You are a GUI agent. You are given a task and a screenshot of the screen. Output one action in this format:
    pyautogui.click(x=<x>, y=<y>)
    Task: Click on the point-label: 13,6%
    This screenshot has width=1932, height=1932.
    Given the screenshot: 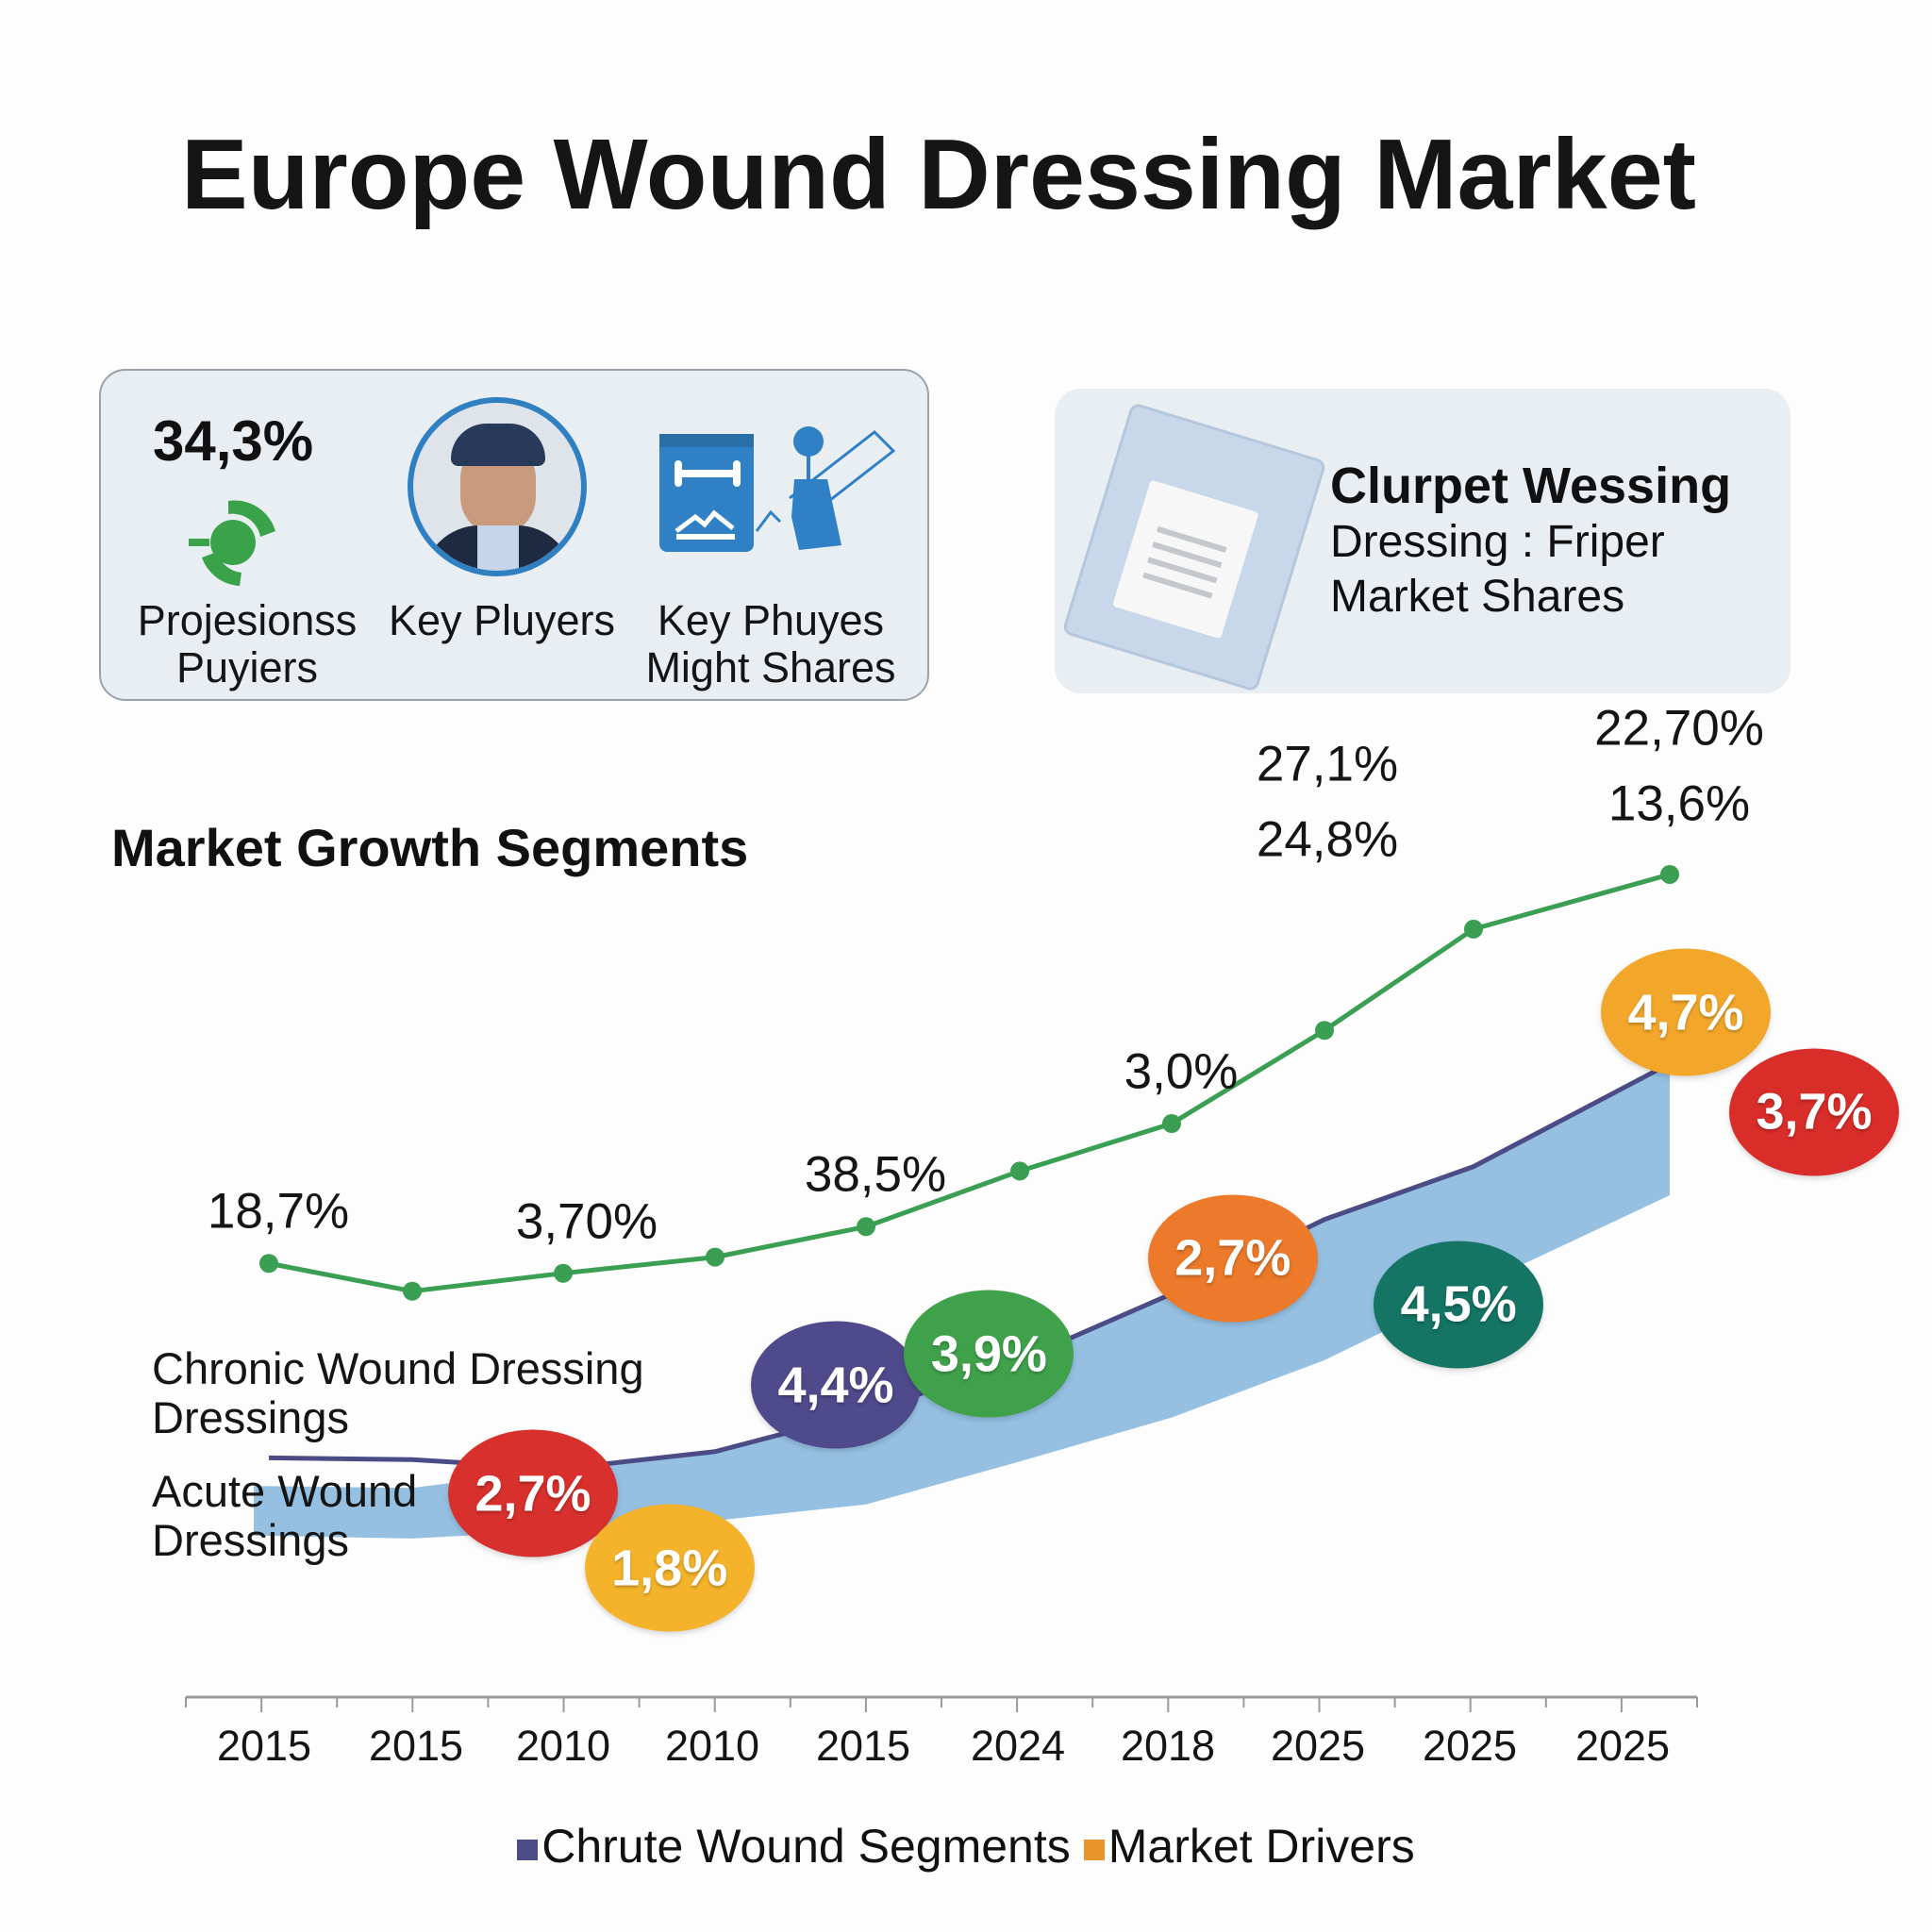 What is the action you would take?
    pyautogui.click(x=1679, y=804)
    